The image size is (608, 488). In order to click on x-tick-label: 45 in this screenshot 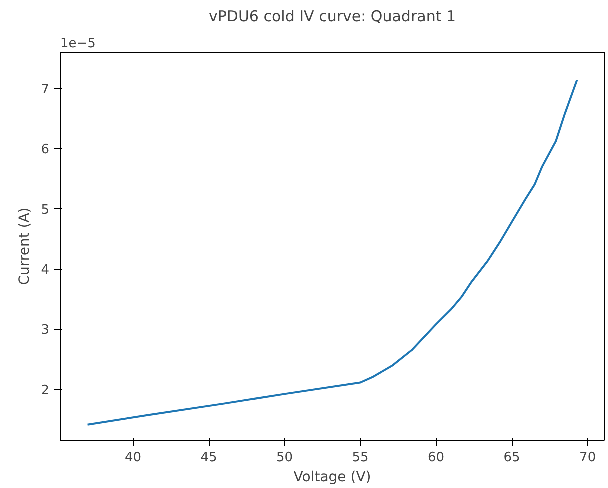, I will do `click(209, 458)`.